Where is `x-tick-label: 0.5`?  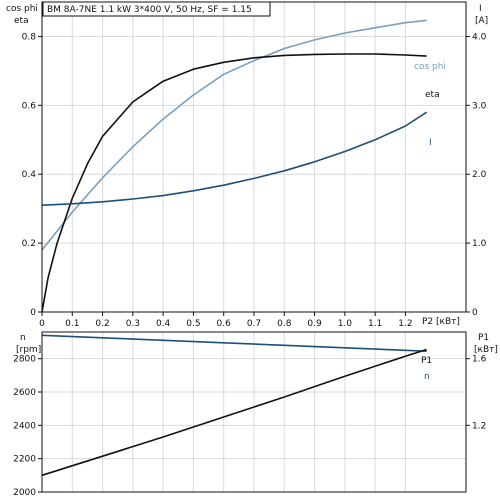 x-tick-label: 0.5 is located at coordinates (193, 324).